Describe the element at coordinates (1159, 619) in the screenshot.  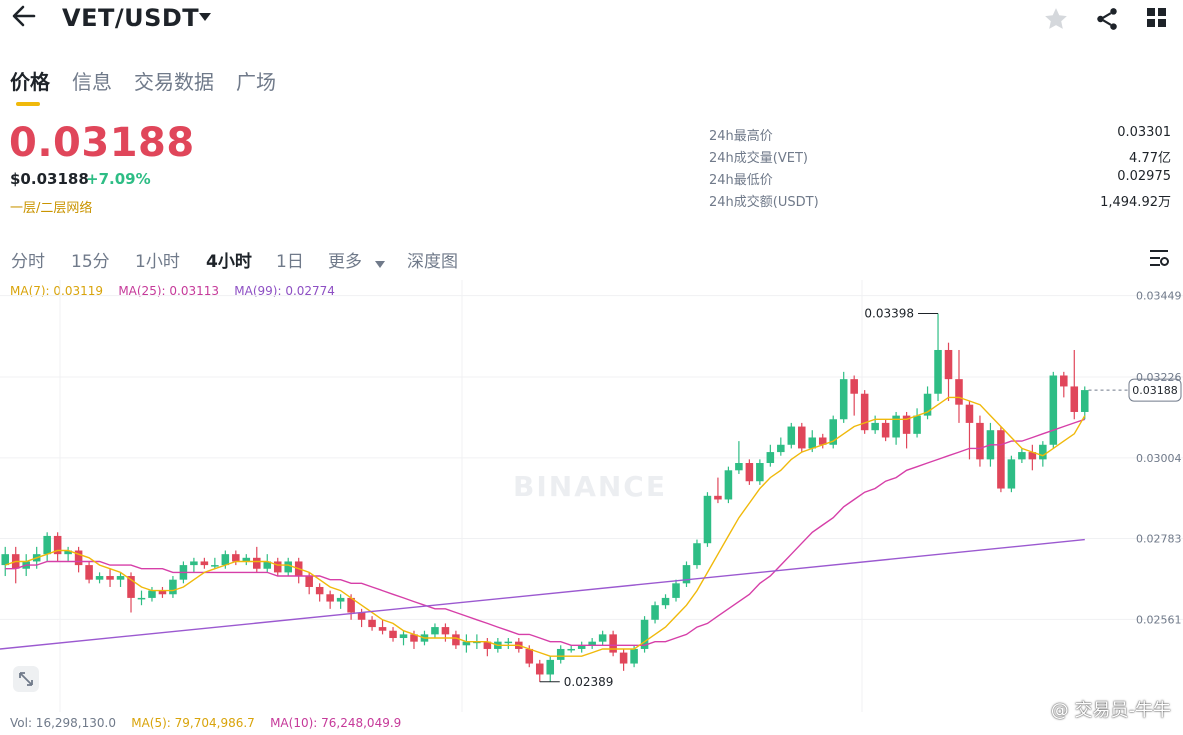
I see `y-tick-label: 0.02561` at that location.